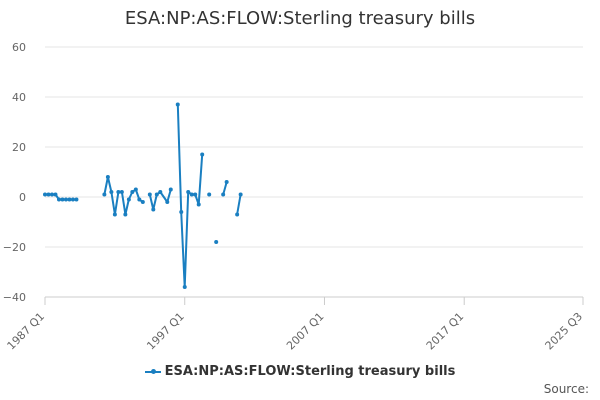 This screenshot has width=600, height=400. I want to click on x-tick-label: 1997 Q1, so click(165, 331).